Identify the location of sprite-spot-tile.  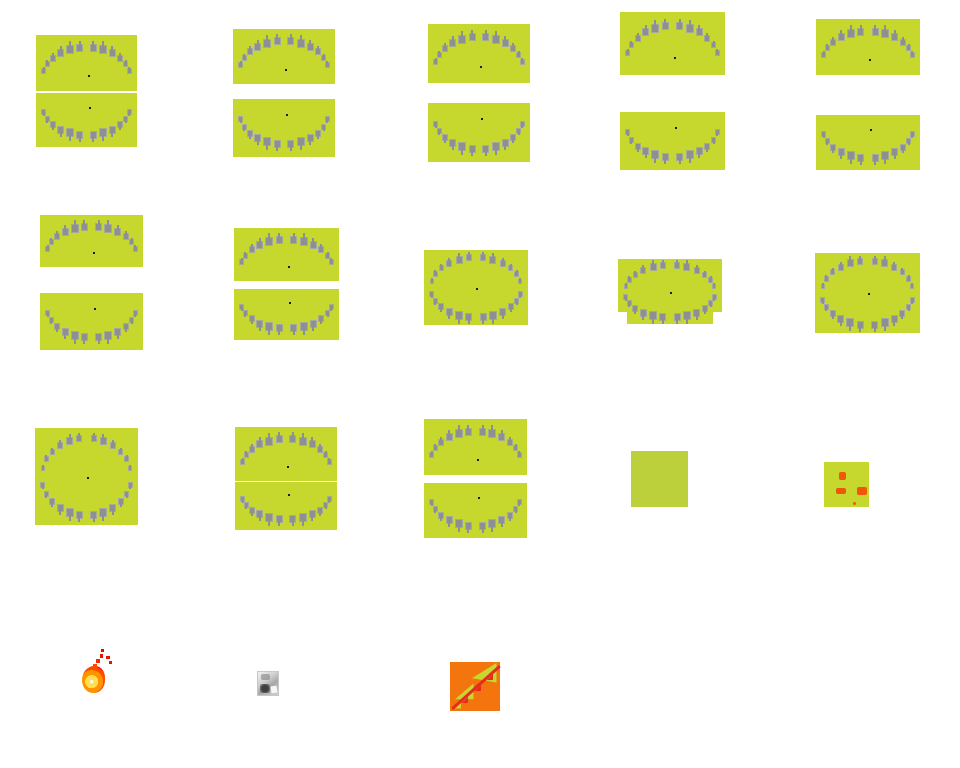
(846, 484).